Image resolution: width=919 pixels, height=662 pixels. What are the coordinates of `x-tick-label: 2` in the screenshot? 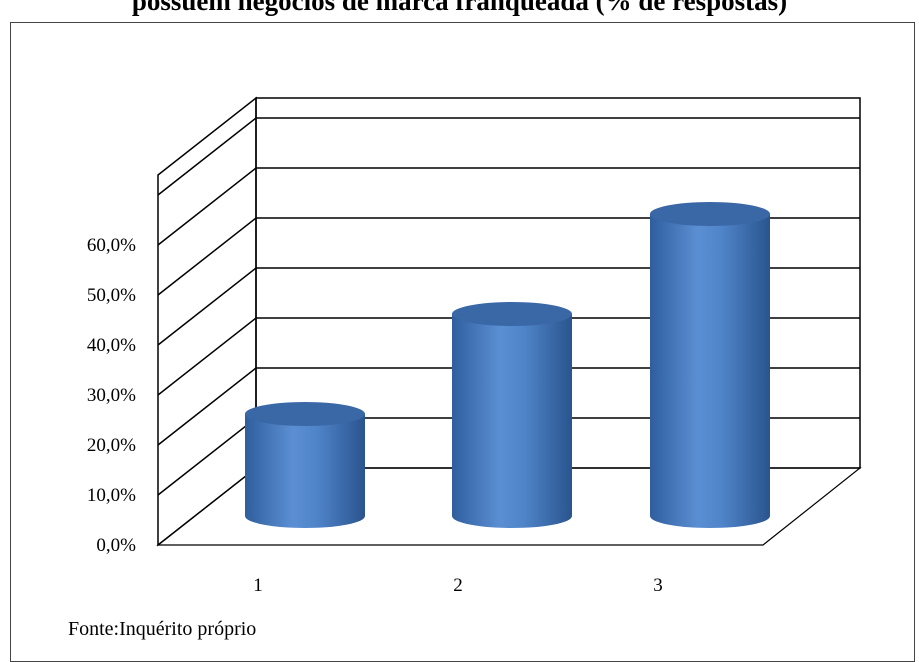 It's located at (458, 585).